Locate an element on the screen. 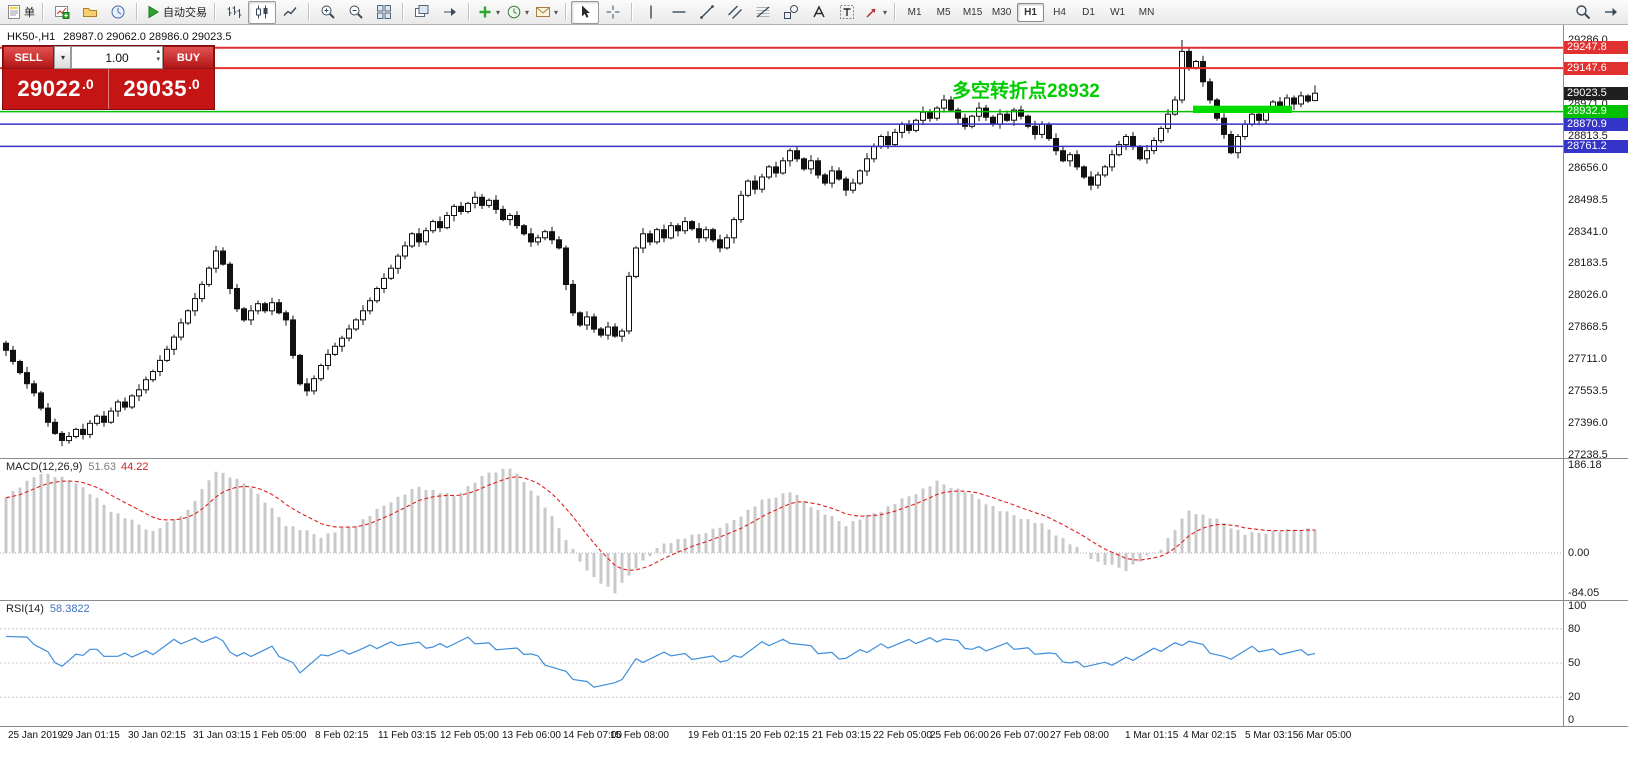 The image size is (1628, 775). bars-icon is located at coordinates (234, 12).